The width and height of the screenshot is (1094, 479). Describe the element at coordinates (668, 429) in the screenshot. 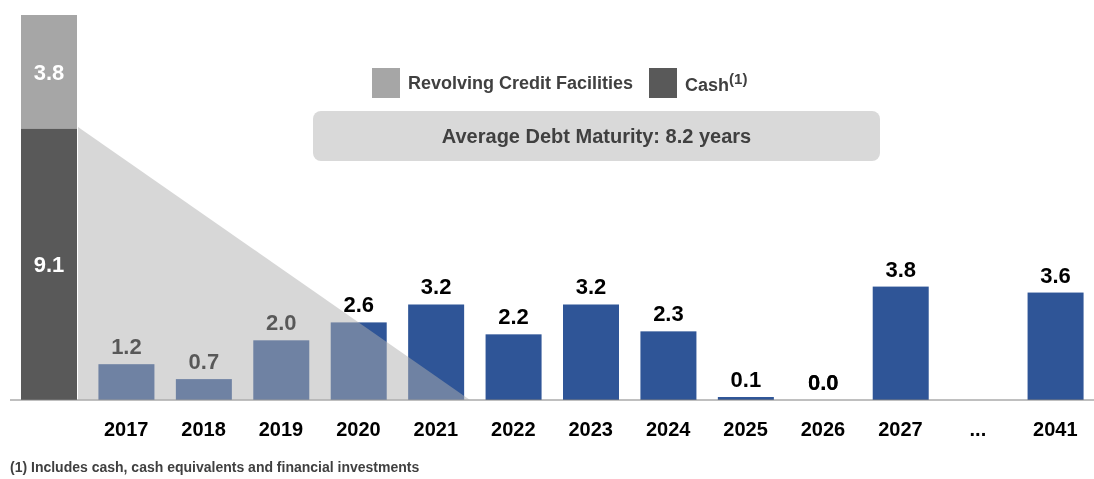

I see `x-tick-label: 2024` at that location.